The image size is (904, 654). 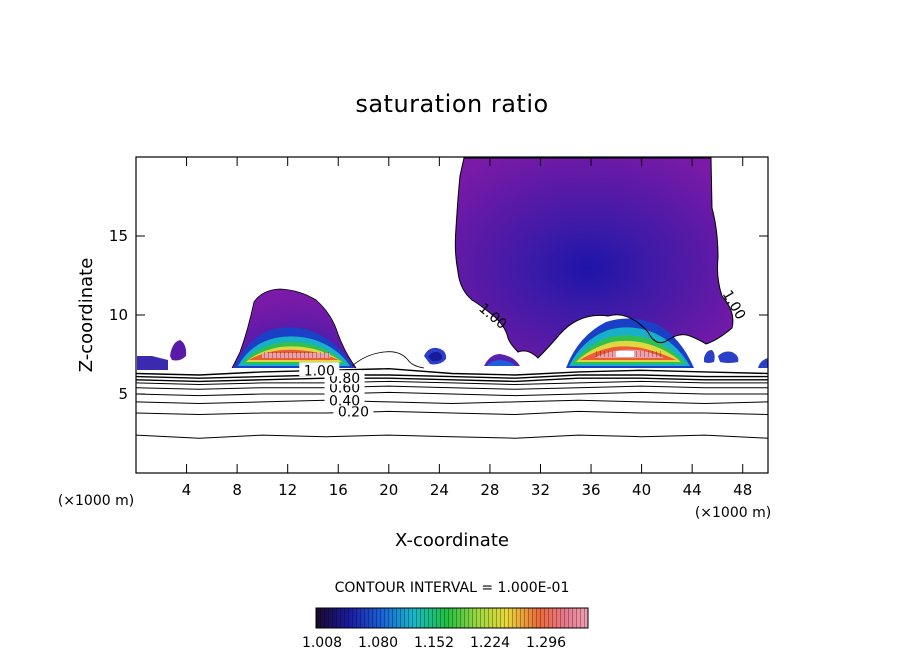 I want to click on y-axis-label: Z-coordinate, so click(x=86, y=315).